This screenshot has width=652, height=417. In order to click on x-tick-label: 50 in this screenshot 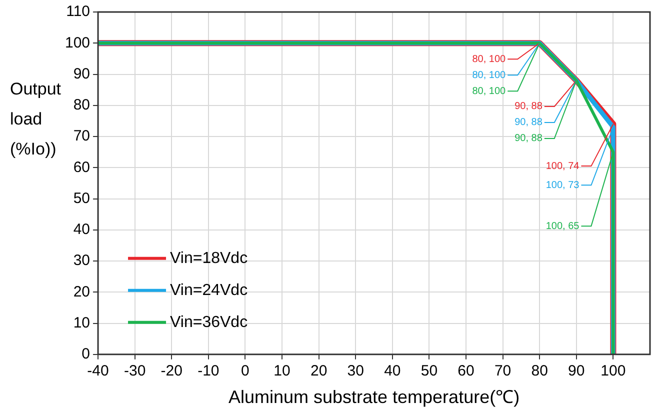, I will do `click(429, 371)`.